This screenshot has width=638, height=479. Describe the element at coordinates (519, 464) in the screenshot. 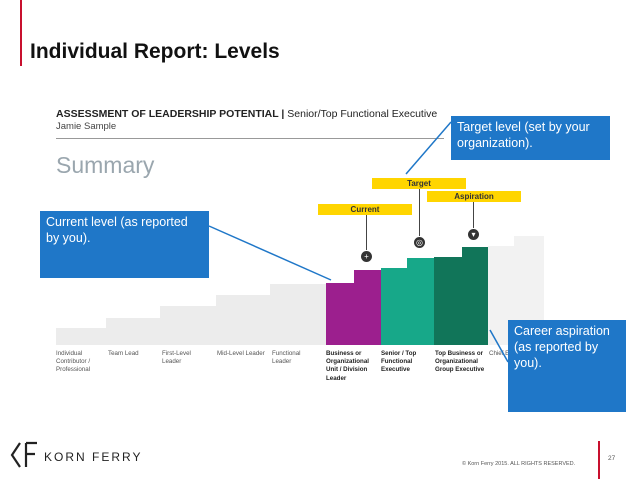

I see `copyright-text: © Korn Ferry 2015. ALL RIGHTS RESERVED.` at that location.